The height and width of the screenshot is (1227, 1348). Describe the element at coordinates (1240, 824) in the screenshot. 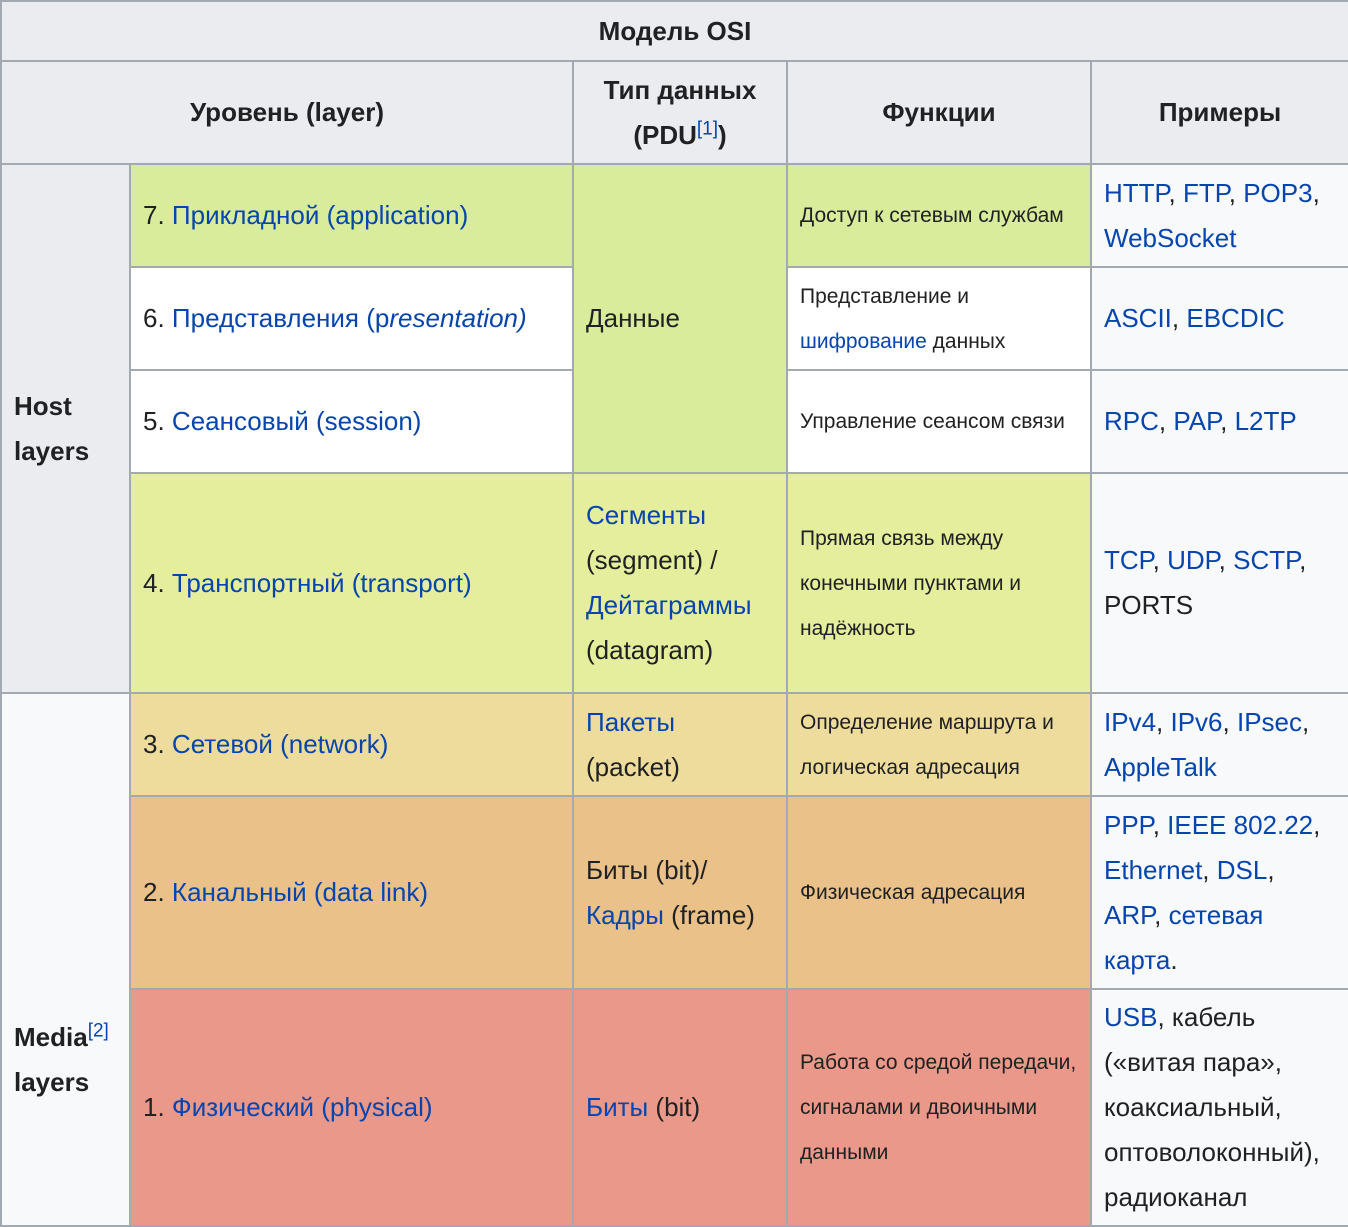

I see `wiki-link: IEEE 802.22` at that location.